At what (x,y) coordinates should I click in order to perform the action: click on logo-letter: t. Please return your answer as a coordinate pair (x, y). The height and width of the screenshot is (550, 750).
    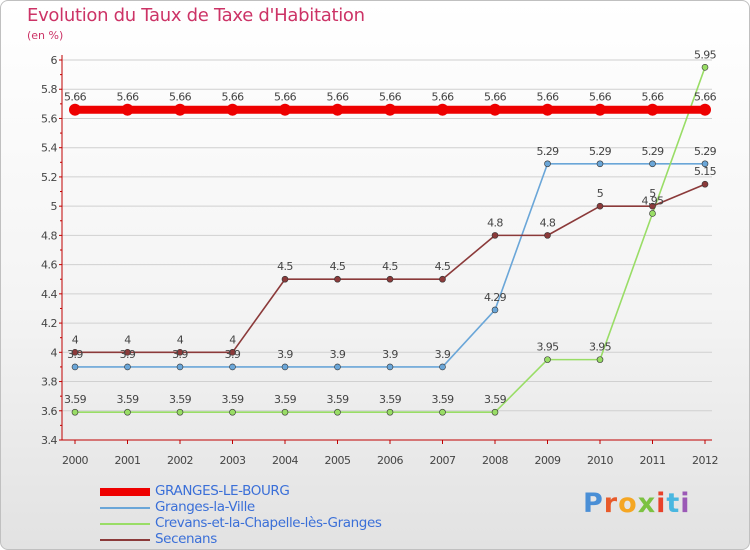
    Looking at the image, I should click on (673, 503).